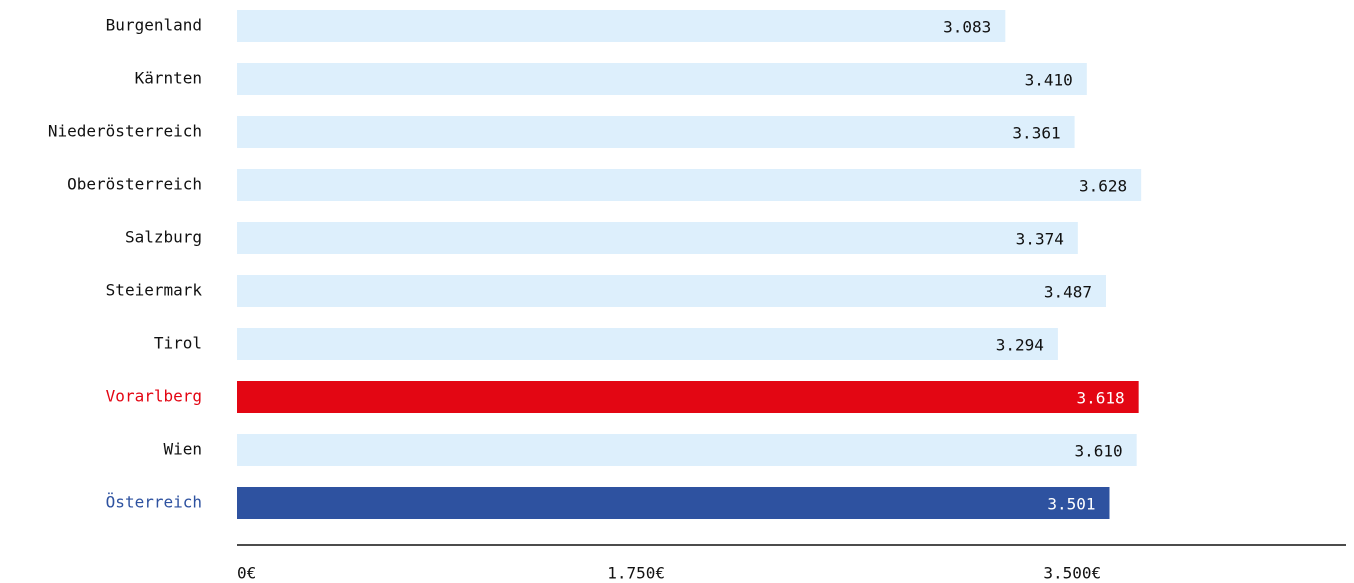  I want to click on value-label: 3.618, so click(1100, 398).